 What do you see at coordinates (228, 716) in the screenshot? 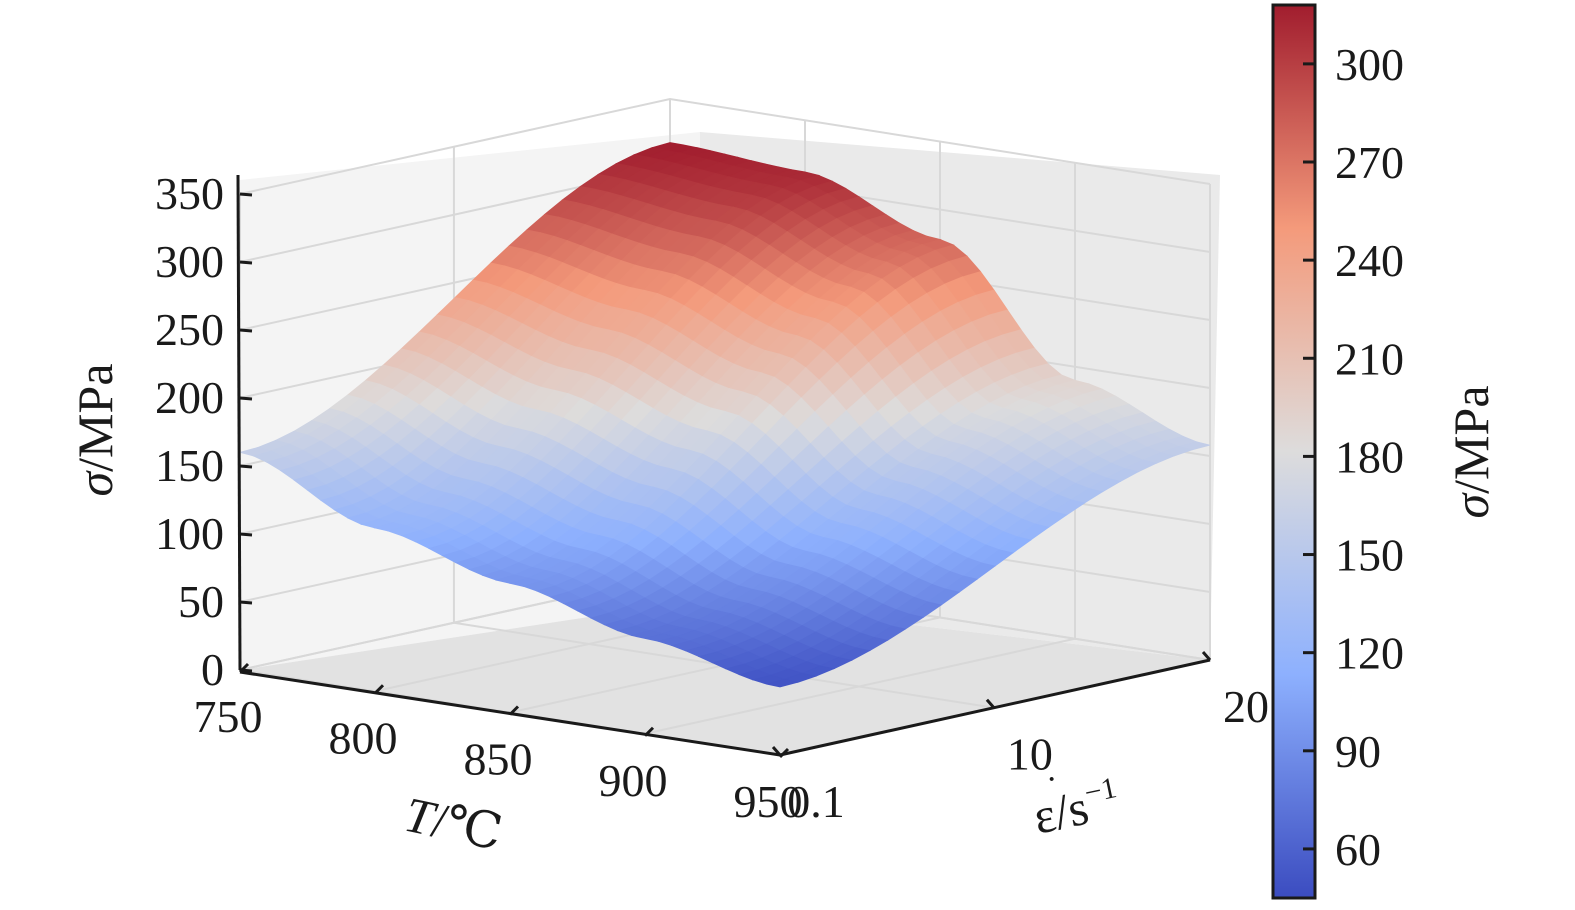
I see `x-tick-label: 750` at bounding box center [228, 716].